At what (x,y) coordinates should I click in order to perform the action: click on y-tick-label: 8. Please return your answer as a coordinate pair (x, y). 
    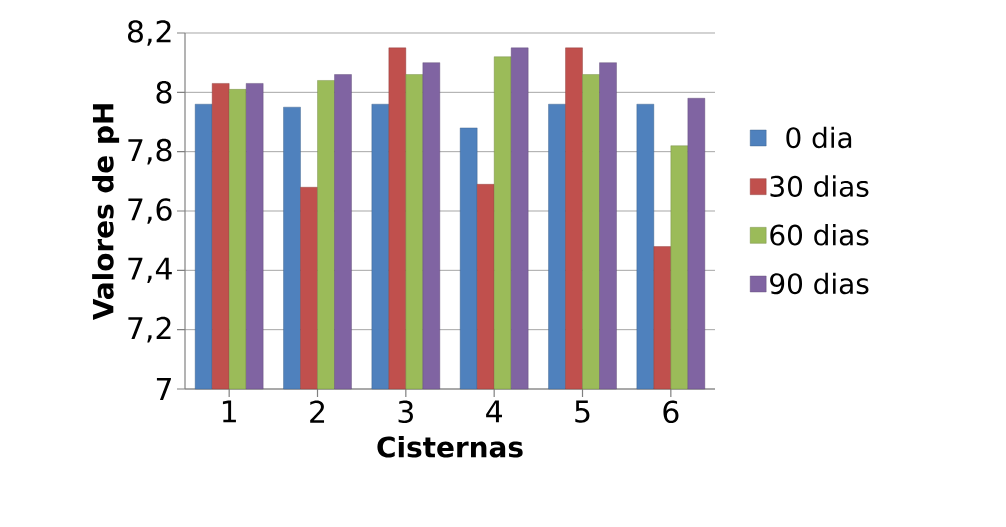
    Looking at the image, I should click on (164, 92).